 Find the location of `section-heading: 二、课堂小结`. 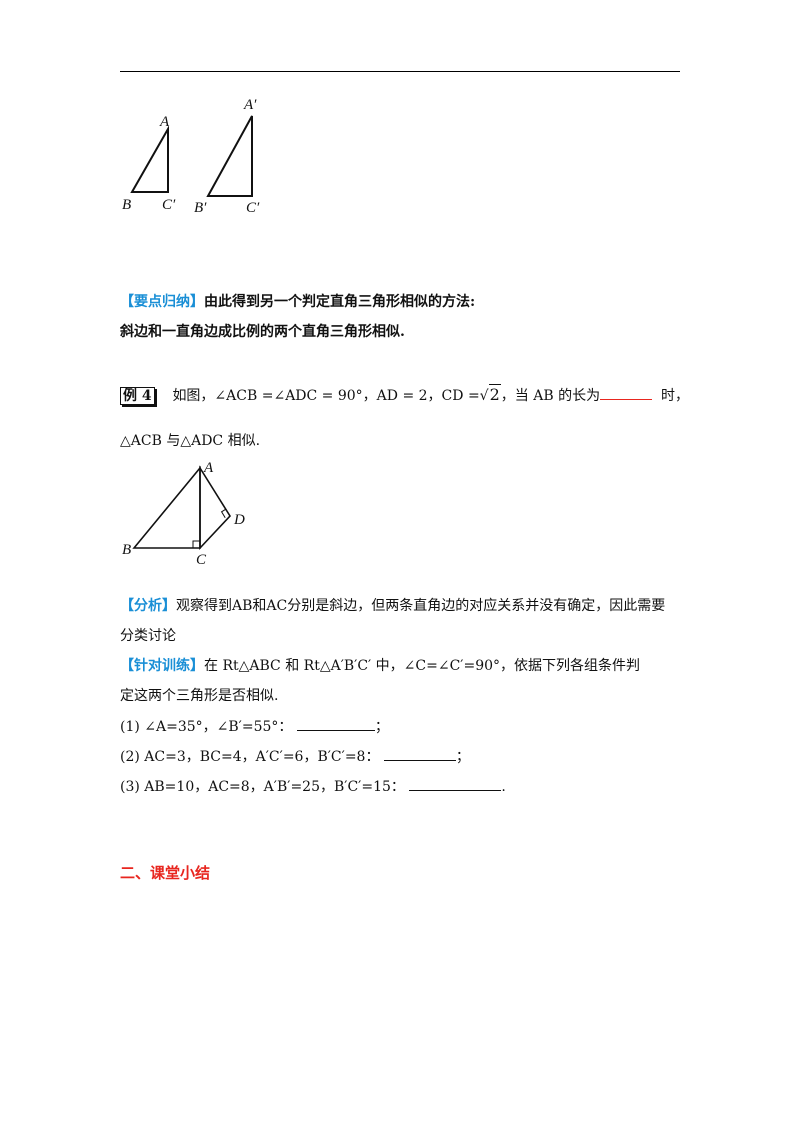

section-heading: 二、课堂小结 is located at coordinates (165, 873).